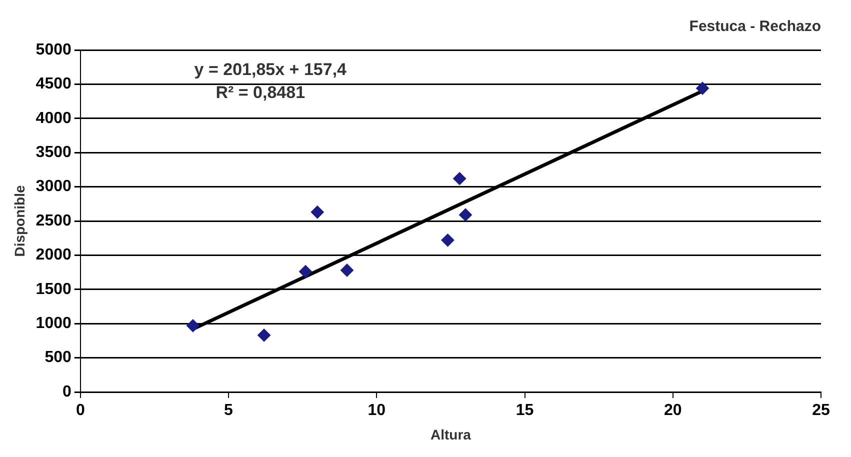 The width and height of the screenshot is (851, 457). What do you see at coordinates (54, 118) in the screenshot?
I see `y-tick-label: 4000` at bounding box center [54, 118].